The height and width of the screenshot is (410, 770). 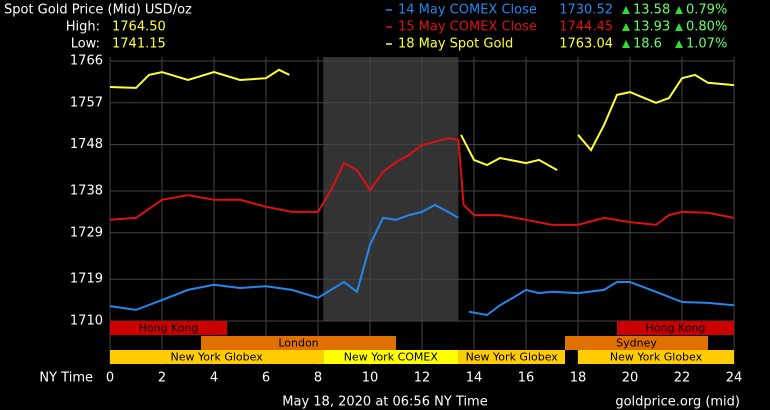 What do you see at coordinates (578, 378) in the screenshot?
I see `x-tick-label: 18` at bounding box center [578, 378].